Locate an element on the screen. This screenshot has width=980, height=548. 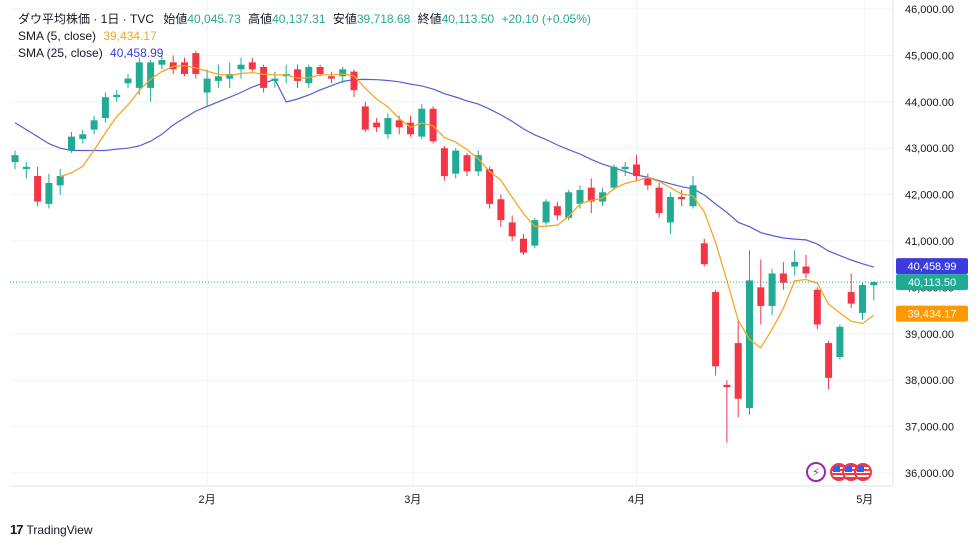
y-tick-label: 39,000.00 is located at coordinates (929, 335).